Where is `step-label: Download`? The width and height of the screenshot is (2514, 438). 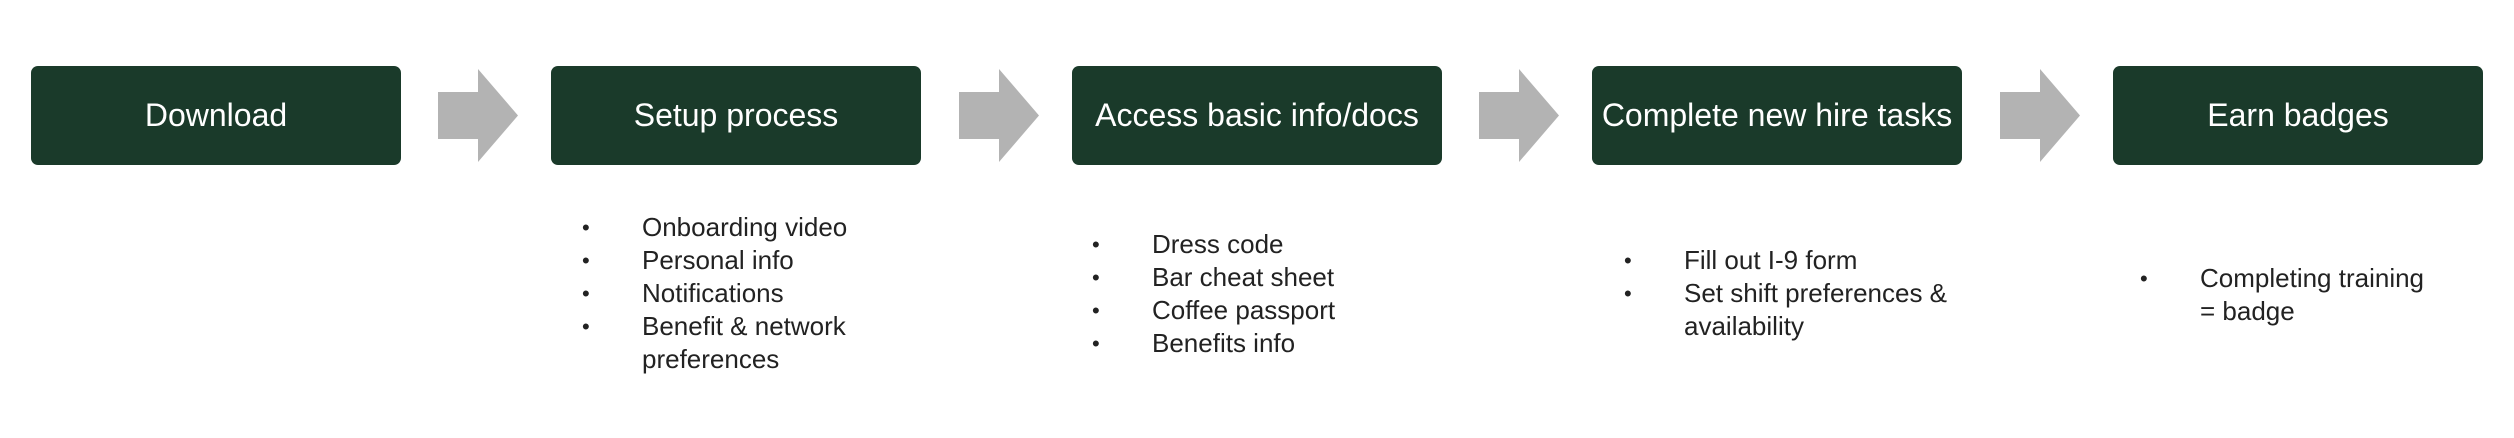
step-label: Download is located at coordinates (216, 115).